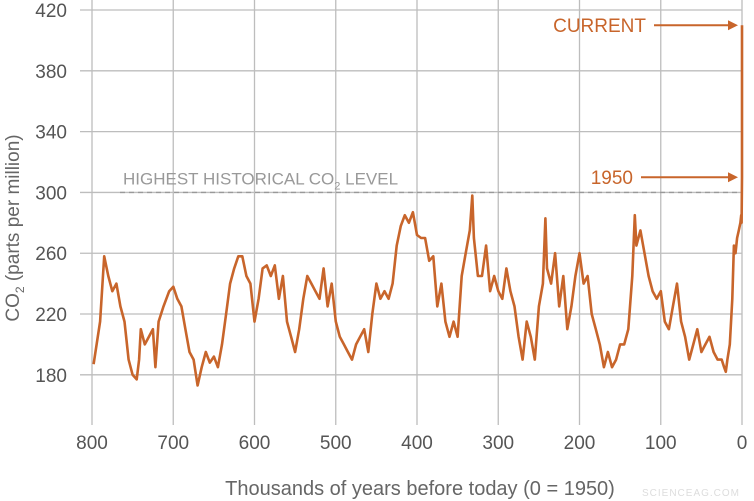 Image resolution: width=754 pixels, height=501 pixels. I want to click on x-tick-label: 600, so click(255, 443).